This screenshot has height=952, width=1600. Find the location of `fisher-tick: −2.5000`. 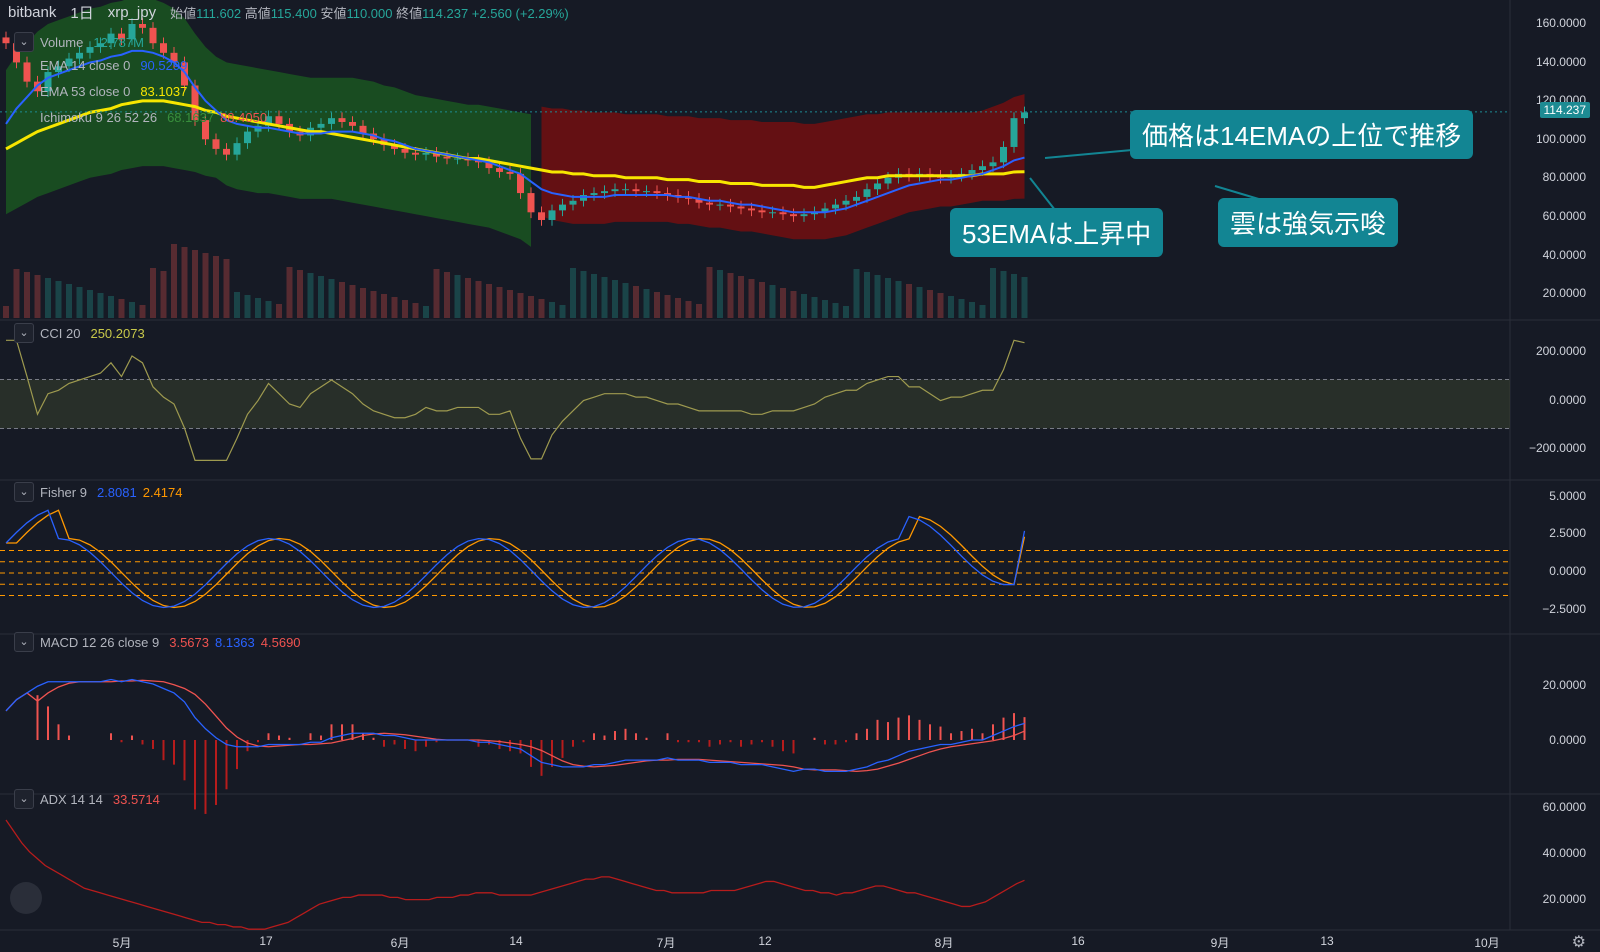

fisher-tick: −2.5000 is located at coordinates (1564, 609).